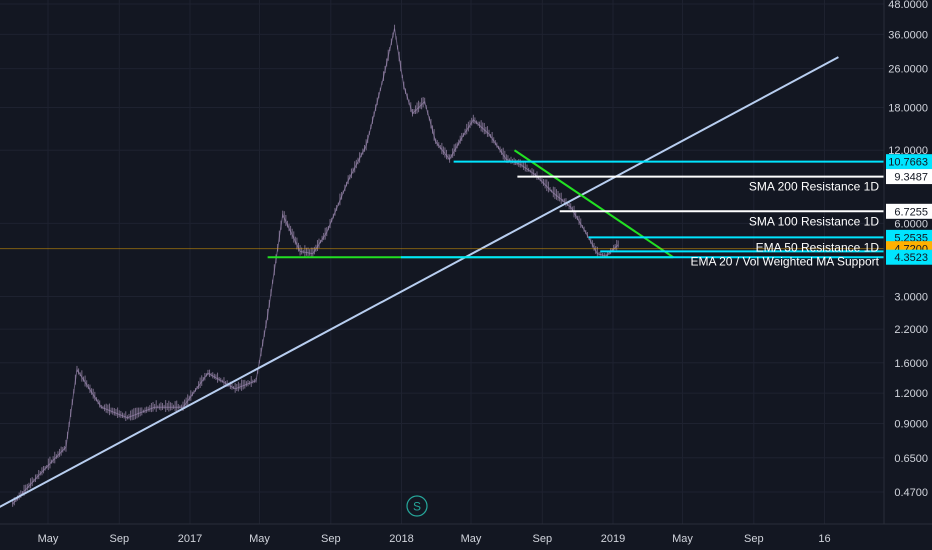 This screenshot has height=550, width=932. What do you see at coordinates (814, 221) in the screenshot?
I see `level-annotation: SMA 100 Resistance 1D` at bounding box center [814, 221].